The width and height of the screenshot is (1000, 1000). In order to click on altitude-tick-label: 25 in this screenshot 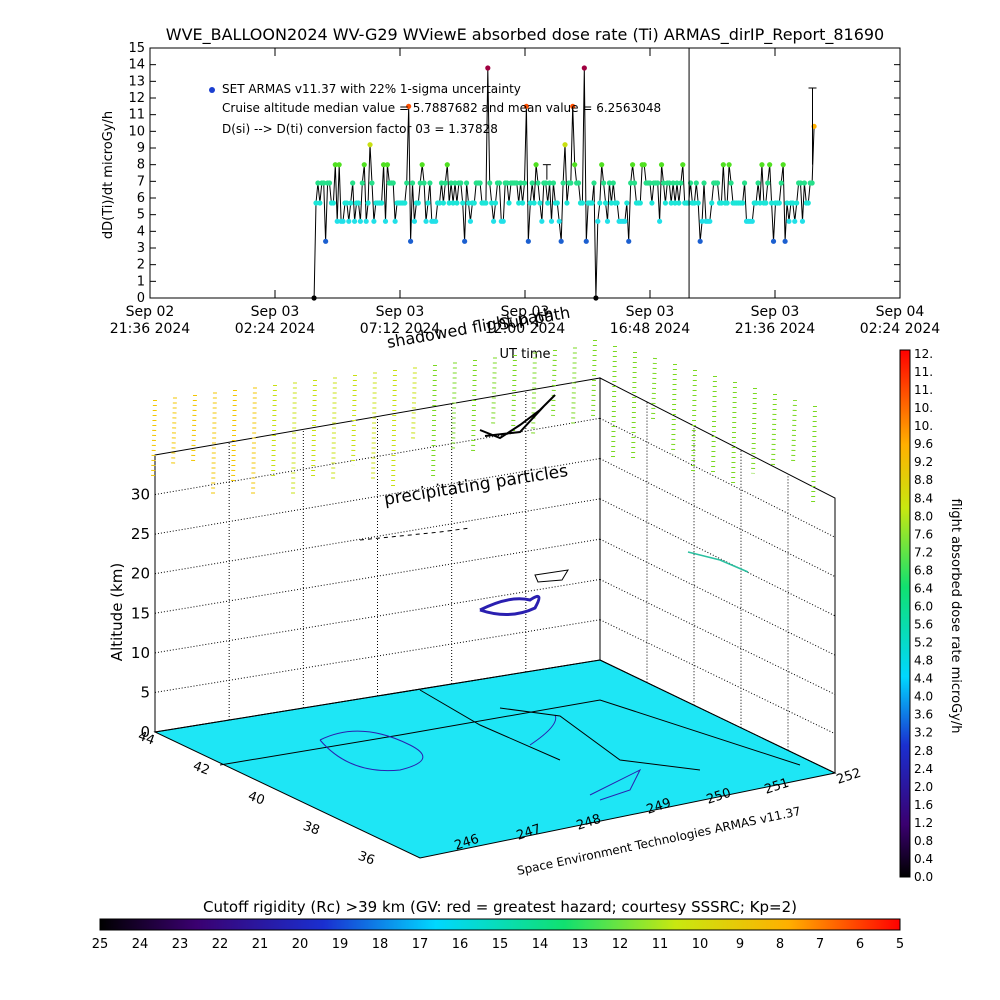, I will do `click(140, 534)`.